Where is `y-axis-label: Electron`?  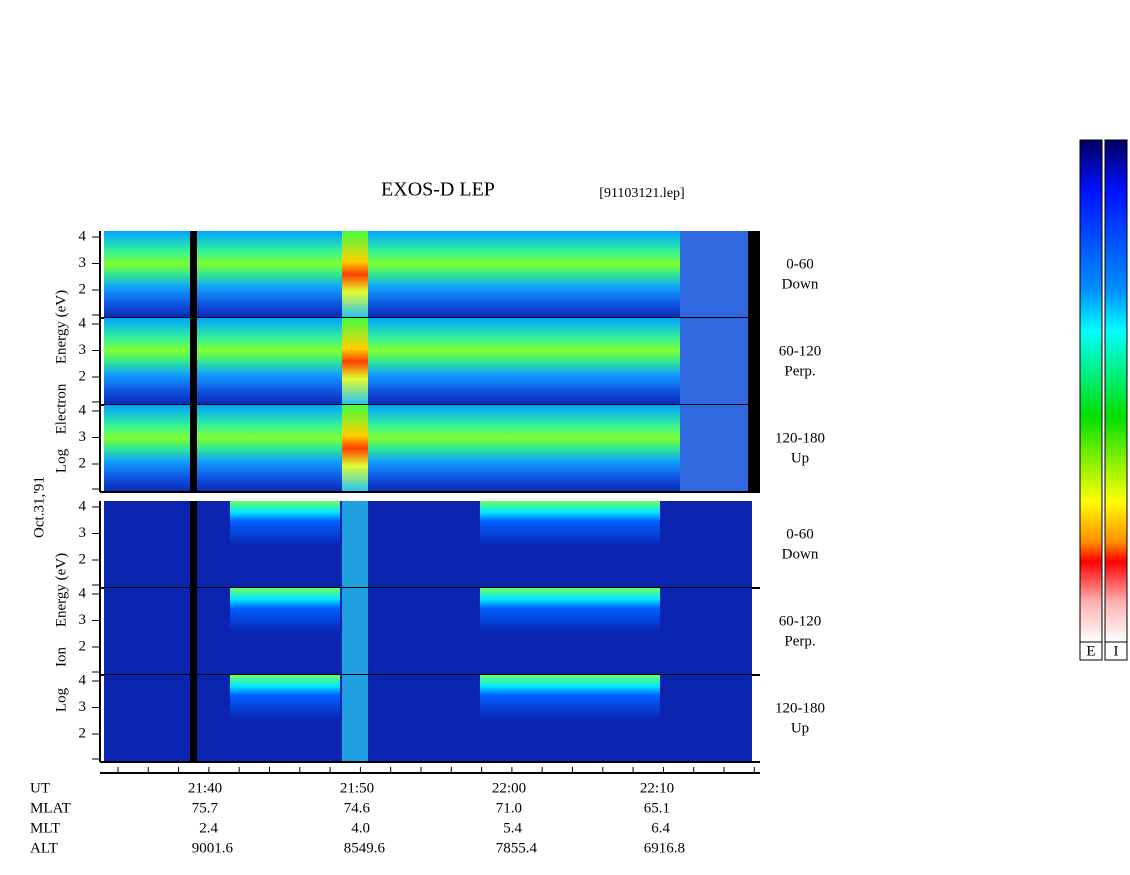
y-axis-label: Electron is located at coordinates (61, 408).